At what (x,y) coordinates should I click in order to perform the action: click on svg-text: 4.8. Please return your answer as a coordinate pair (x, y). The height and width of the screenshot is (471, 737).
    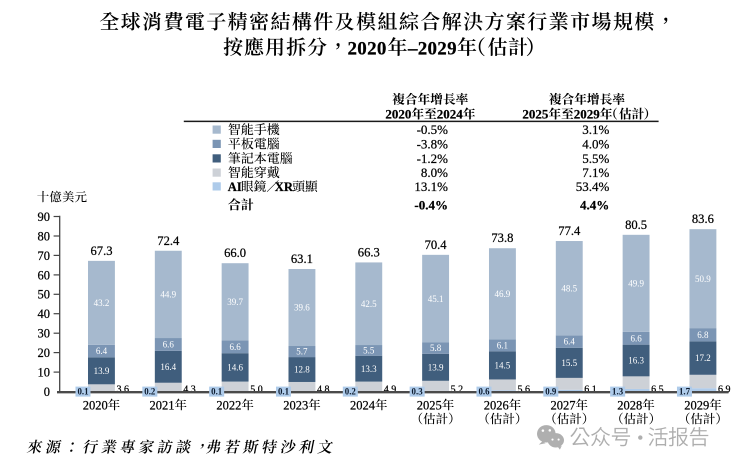
    Looking at the image, I should click on (323, 389).